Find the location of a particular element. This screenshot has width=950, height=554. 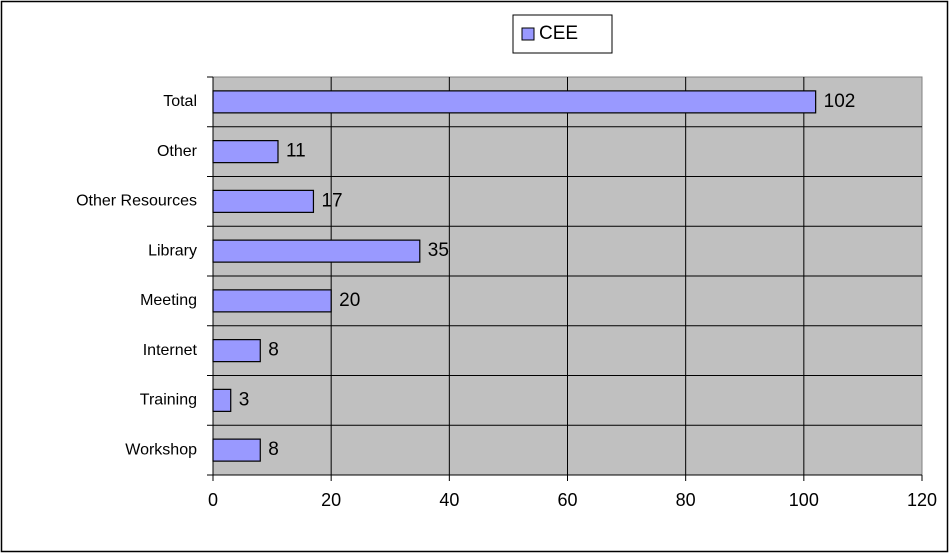

x-tick-label: 20 is located at coordinates (331, 500).